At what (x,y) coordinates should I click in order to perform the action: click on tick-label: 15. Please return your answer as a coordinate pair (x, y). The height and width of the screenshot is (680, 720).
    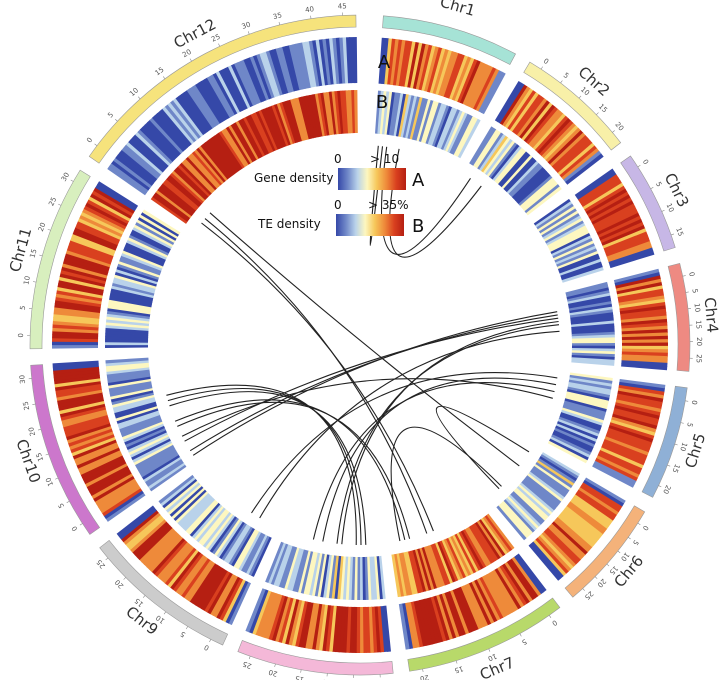
    Looking at the image, I should click on (675, 468).